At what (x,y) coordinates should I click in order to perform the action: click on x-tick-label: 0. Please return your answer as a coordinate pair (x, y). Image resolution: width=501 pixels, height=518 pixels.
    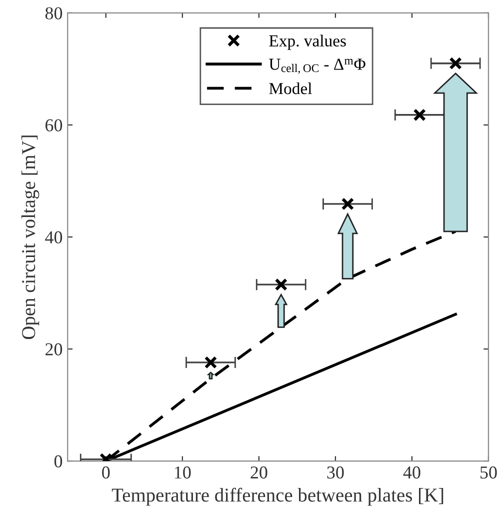
    Looking at the image, I should click on (106, 472).